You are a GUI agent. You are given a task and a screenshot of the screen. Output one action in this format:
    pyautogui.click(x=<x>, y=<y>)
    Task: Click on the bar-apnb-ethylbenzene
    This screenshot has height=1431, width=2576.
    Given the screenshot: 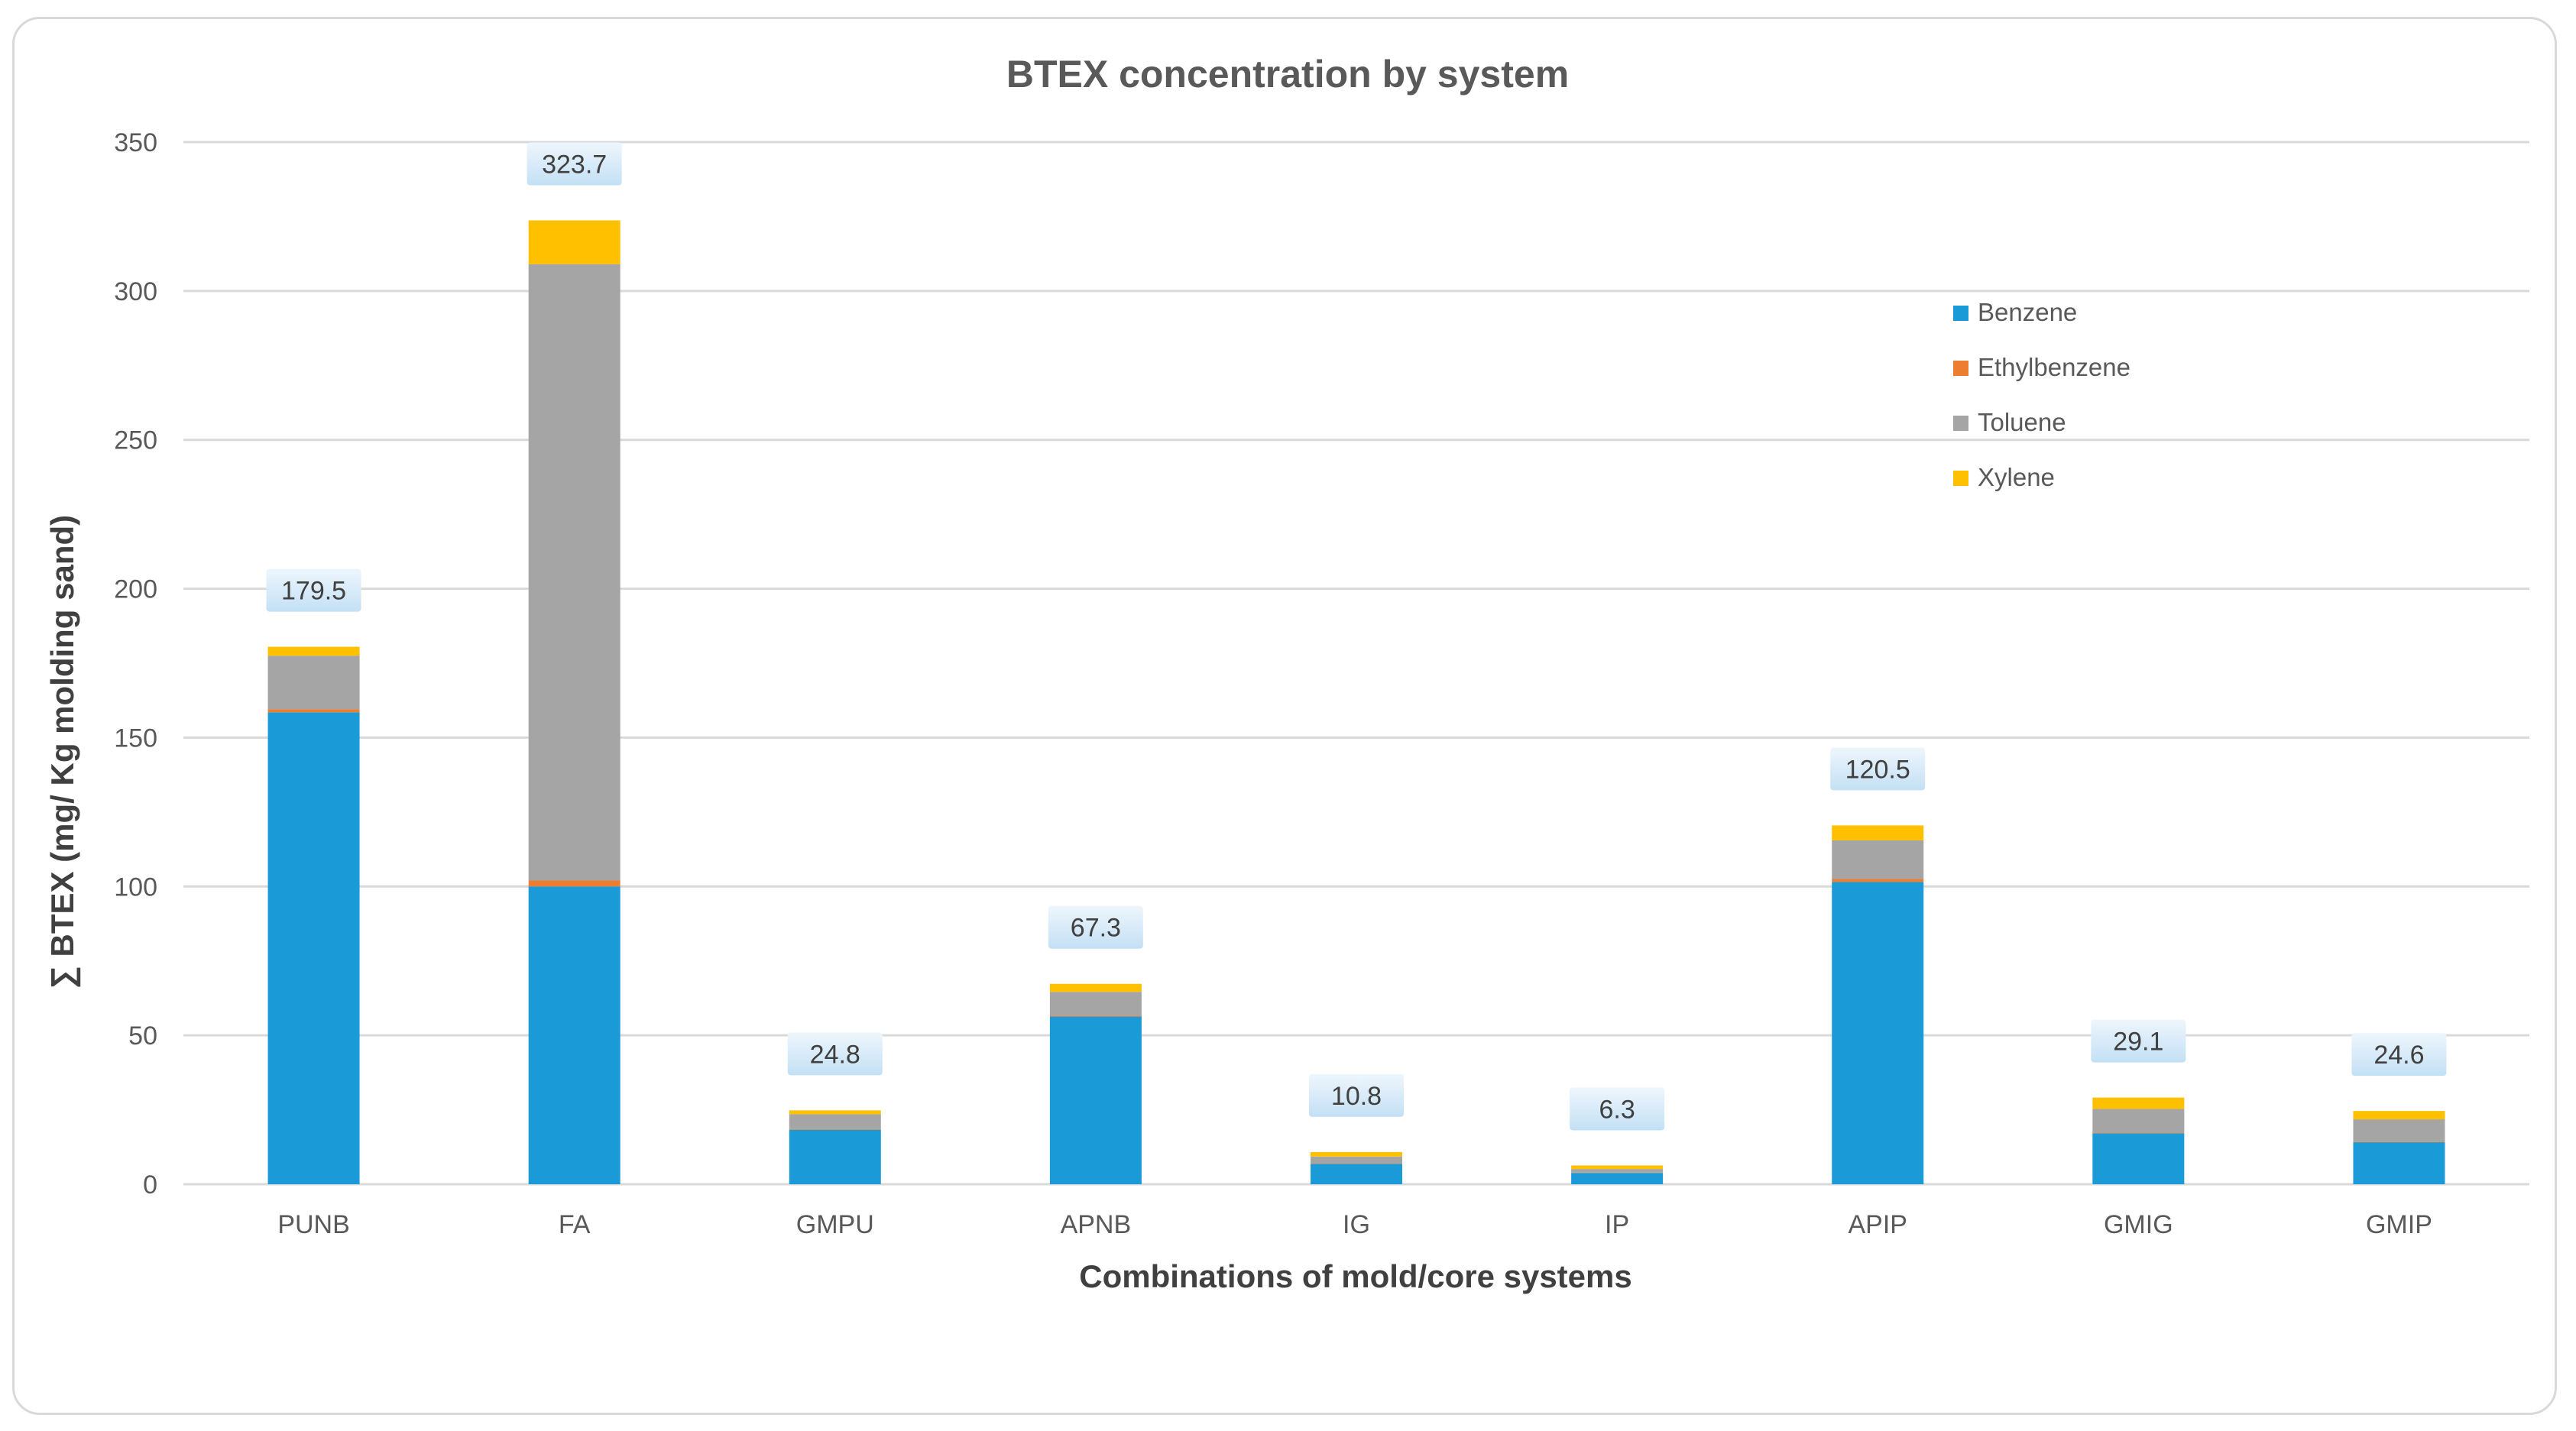 What is the action you would take?
    pyautogui.click(x=1095, y=1016)
    